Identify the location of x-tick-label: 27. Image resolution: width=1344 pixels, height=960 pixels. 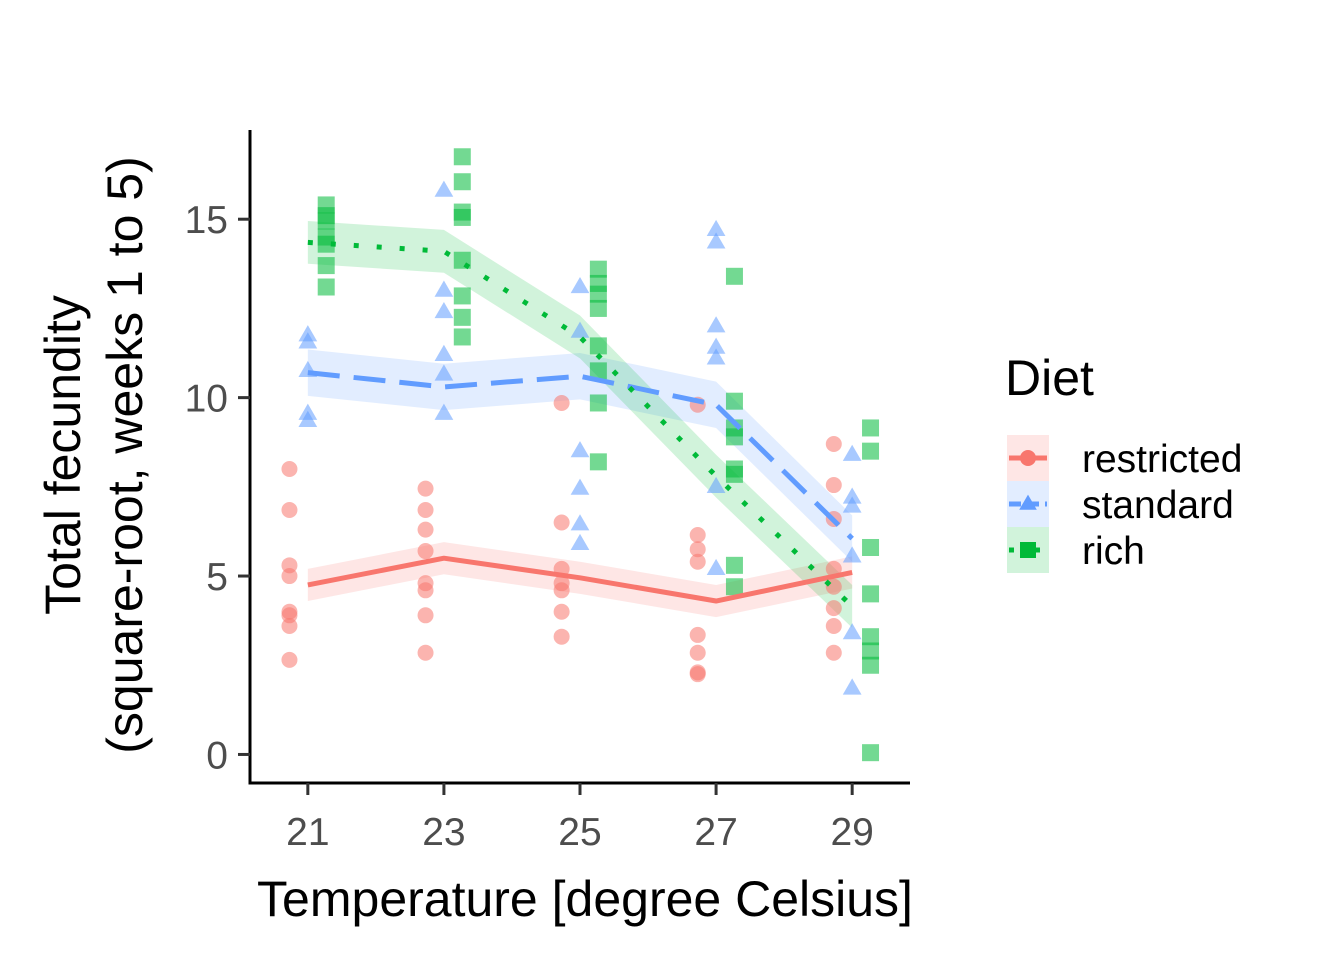
(715, 832).